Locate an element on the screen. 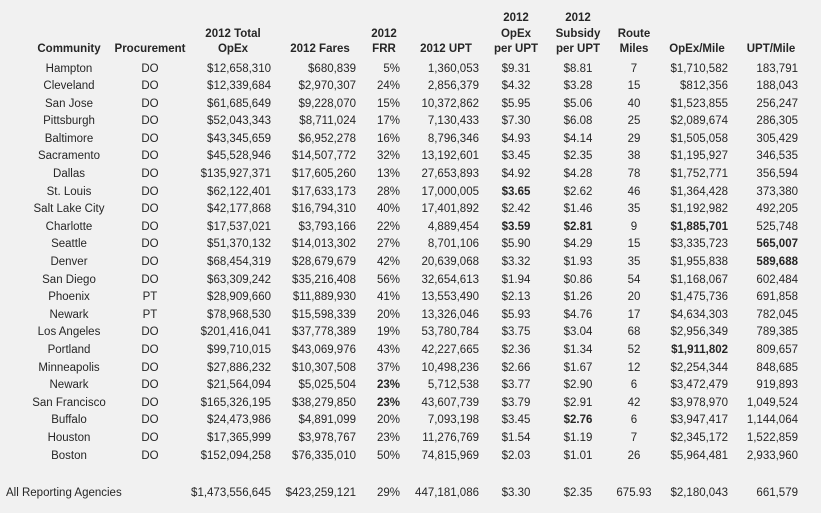 This screenshot has height=513, width=821. totals-cell-subsidy_per_upt: $2.35 is located at coordinates (578, 493).